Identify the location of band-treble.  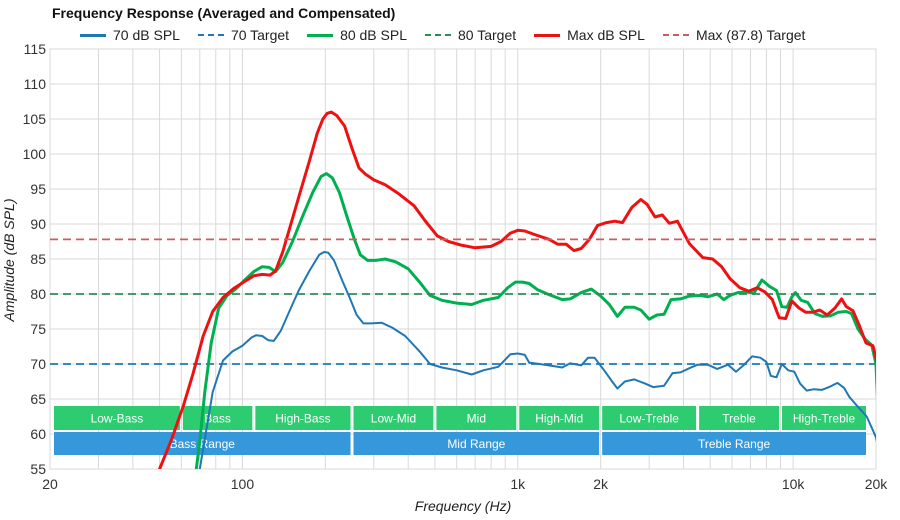
(739, 418).